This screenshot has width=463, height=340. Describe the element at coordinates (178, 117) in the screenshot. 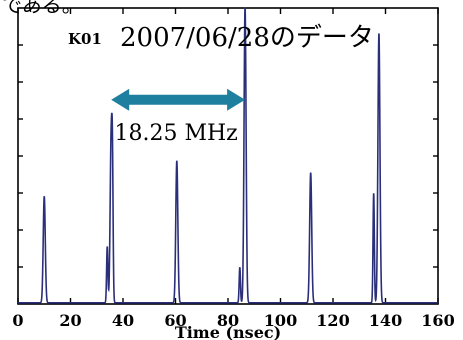

I see `annotation-group: 18.25 MHz` at that location.